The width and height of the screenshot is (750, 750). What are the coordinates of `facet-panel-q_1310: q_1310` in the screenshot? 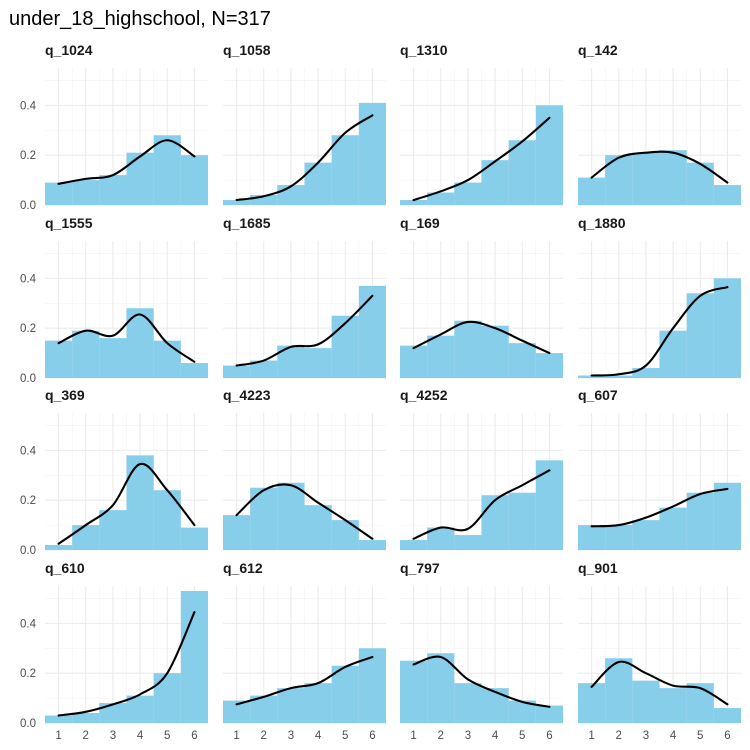 It's located at (481, 124).